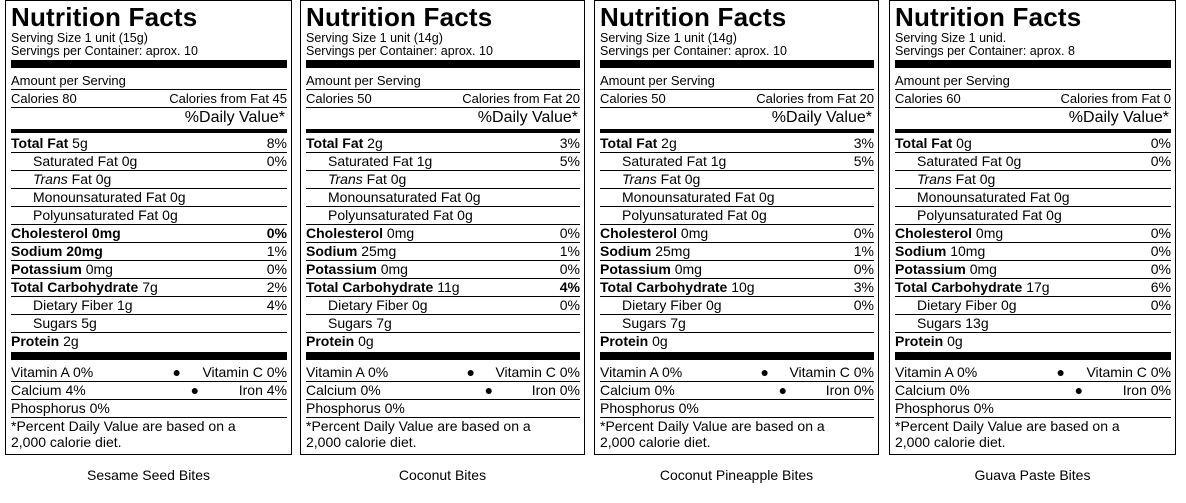 The height and width of the screenshot is (503, 1186). Describe the element at coordinates (79, 38) in the screenshot. I see `serving-size: Serving Size 1 unit (15g)` at that location.